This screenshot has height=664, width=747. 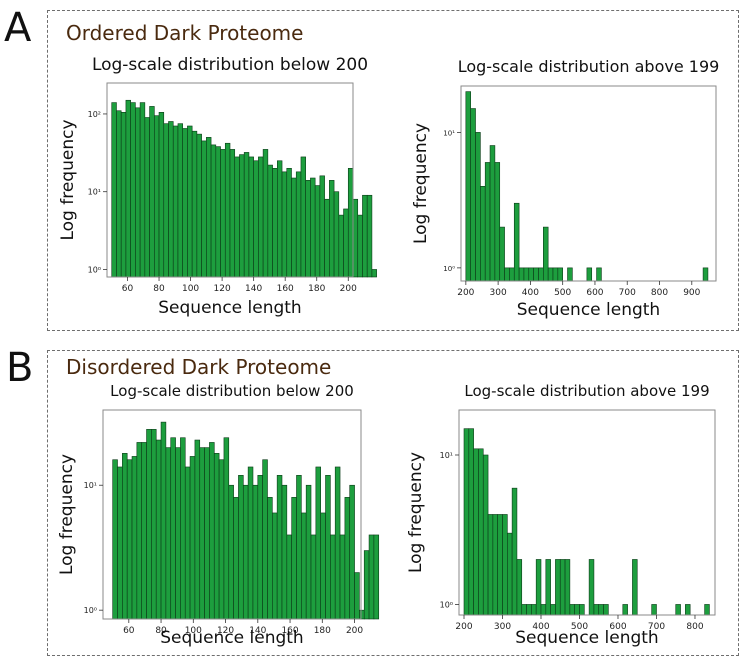 What do you see at coordinates (199, 367) in the screenshot?
I see `panel-b-title: Disordered Dark Proteome` at bounding box center [199, 367].